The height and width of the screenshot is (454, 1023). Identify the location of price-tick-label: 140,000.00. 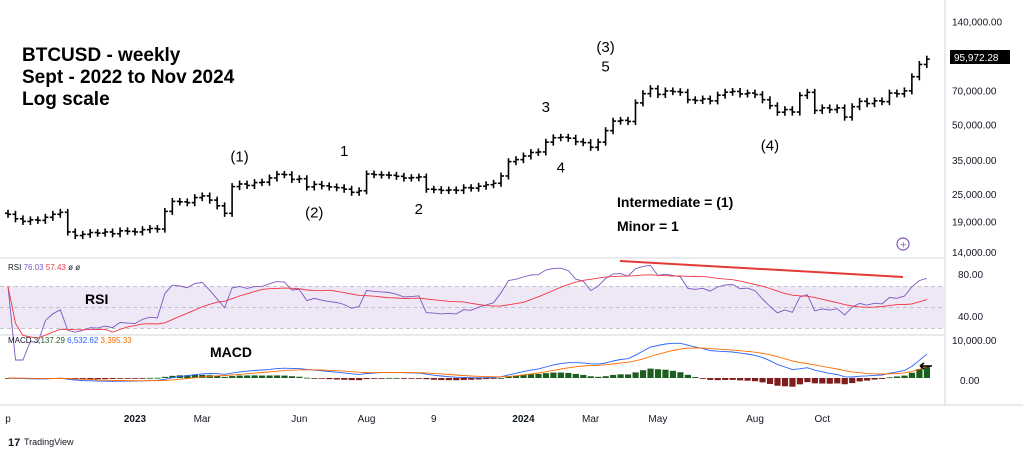
(977, 22).